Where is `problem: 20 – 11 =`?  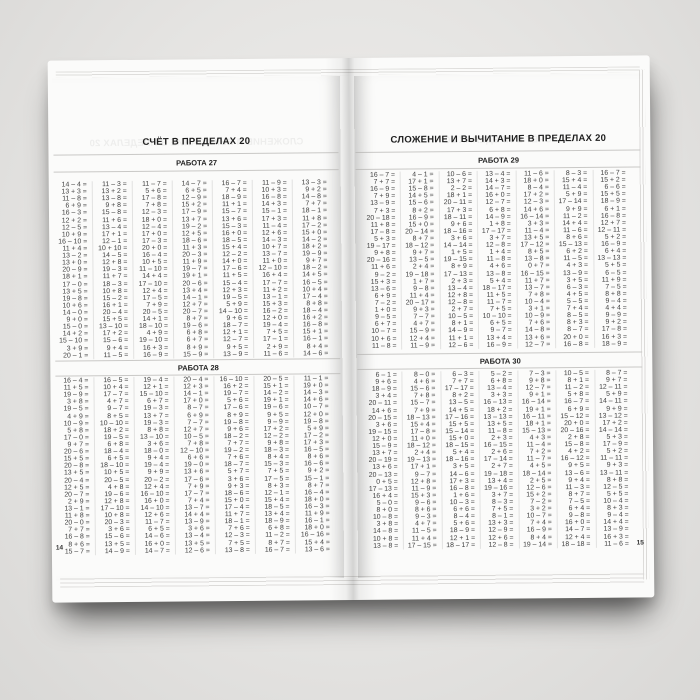
problem: 20 – 11 = is located at coordinates (458, 203).